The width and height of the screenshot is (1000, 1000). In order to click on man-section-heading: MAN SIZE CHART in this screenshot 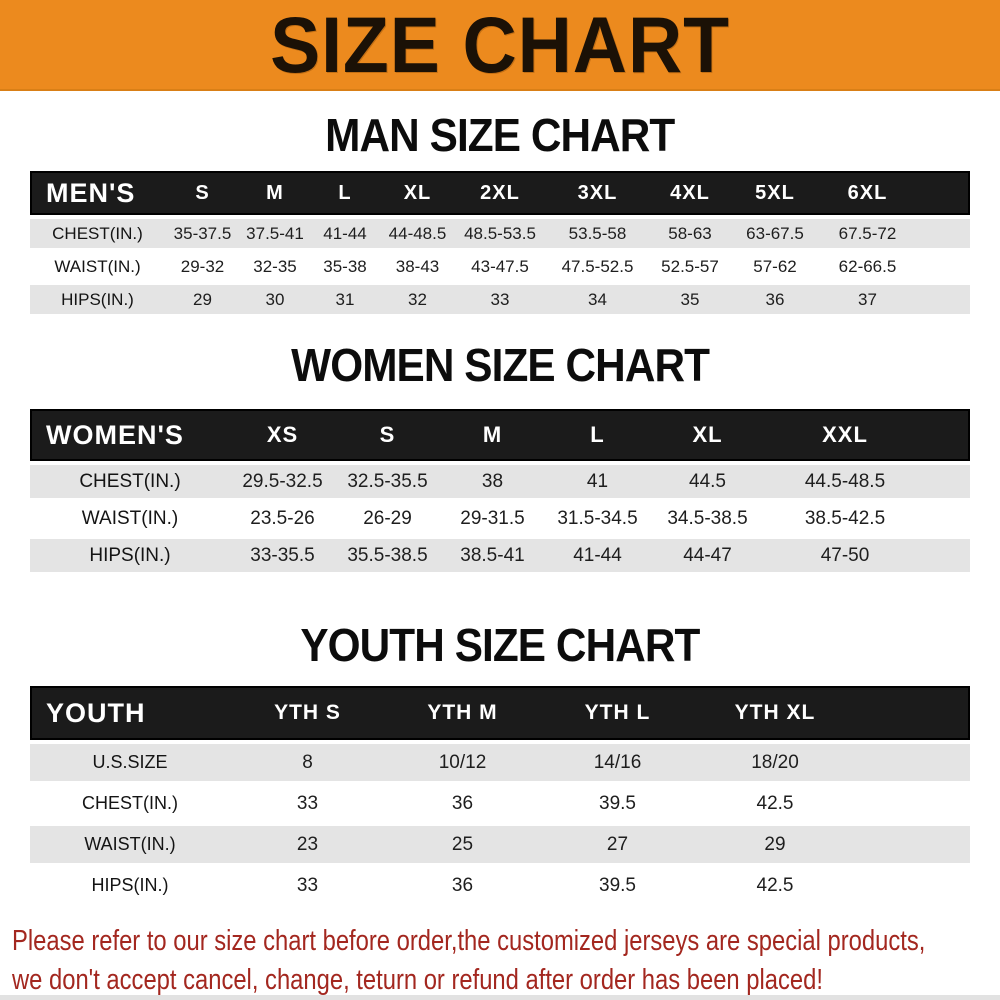, I will do `click(500, 135)`.